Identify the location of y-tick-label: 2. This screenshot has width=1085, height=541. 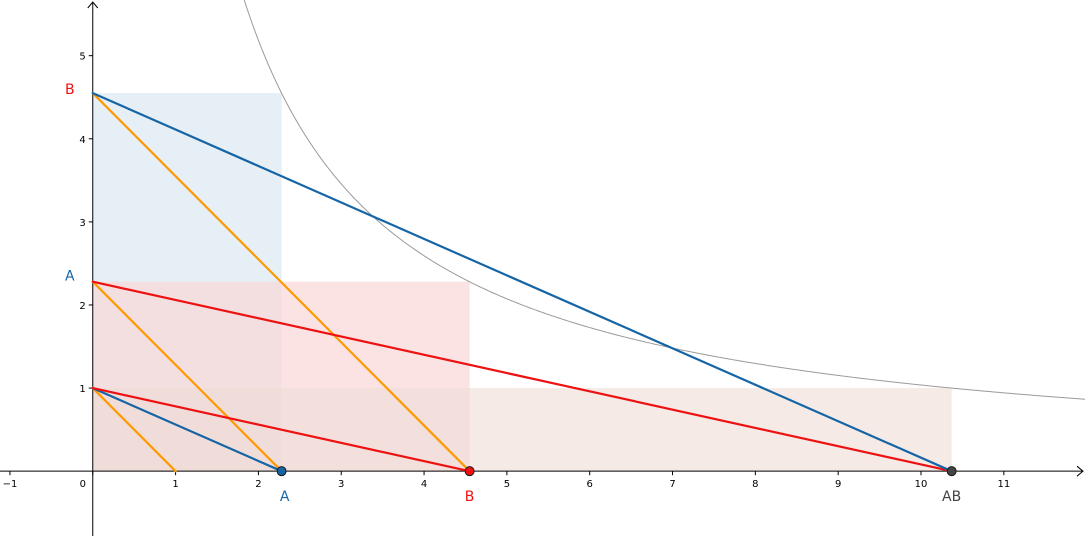
(82, 306).